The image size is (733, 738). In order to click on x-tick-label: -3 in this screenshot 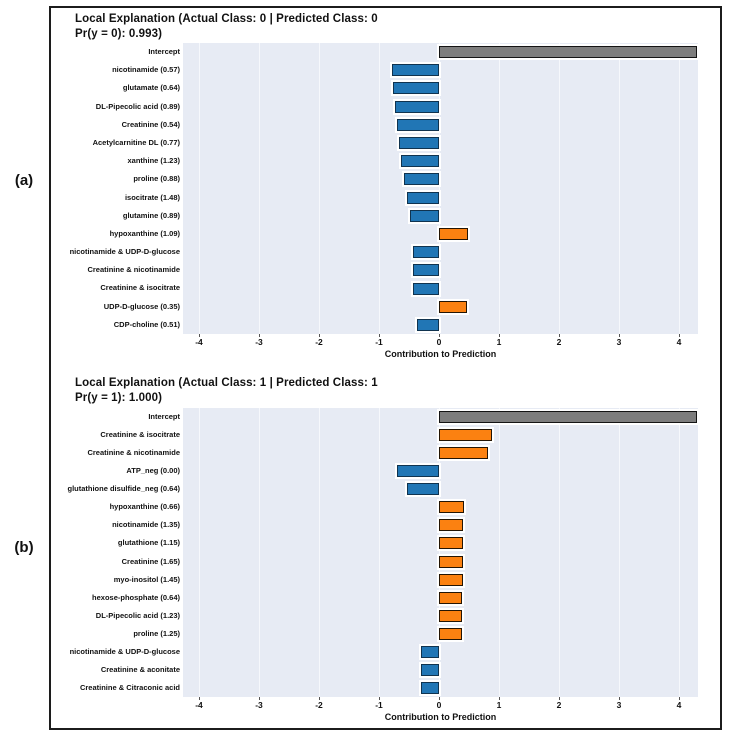, I will do `click(259, 705)`.